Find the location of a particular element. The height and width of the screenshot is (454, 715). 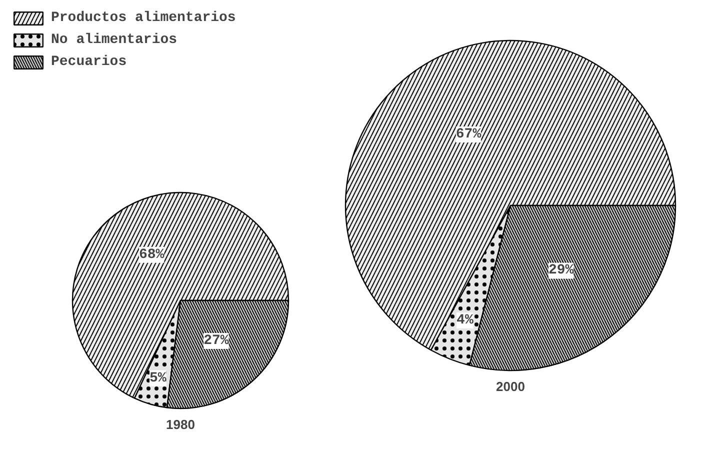

data-label: 68% is located at coordinates (151, 254).